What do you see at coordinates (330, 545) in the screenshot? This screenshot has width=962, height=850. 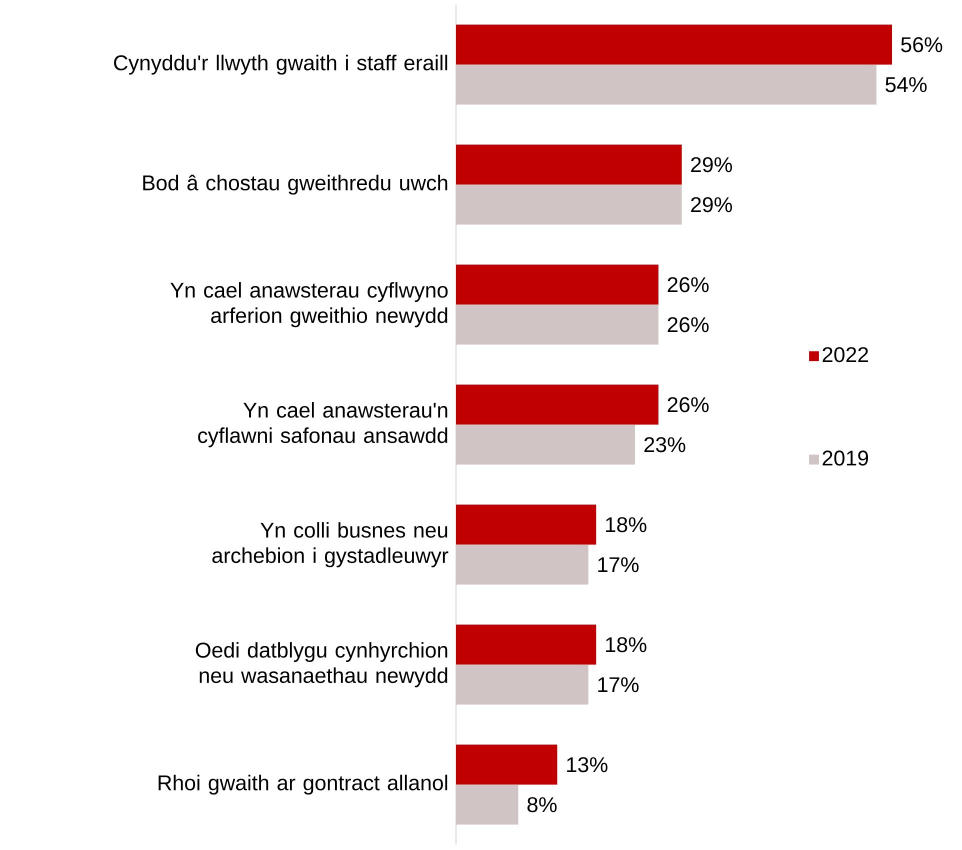 I see `y-tick-label: Yn colli busnes neu archebion i gystadleuwyr` at bounding box center [330, 545].